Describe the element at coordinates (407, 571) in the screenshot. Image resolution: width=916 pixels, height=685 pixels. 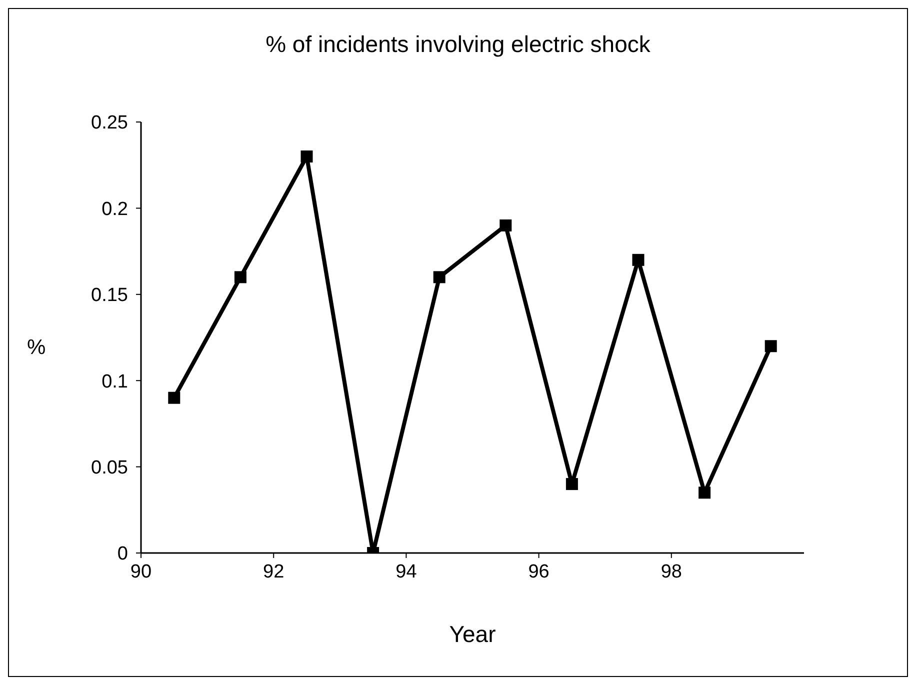
I see `x-tick-label: 94` at that location.